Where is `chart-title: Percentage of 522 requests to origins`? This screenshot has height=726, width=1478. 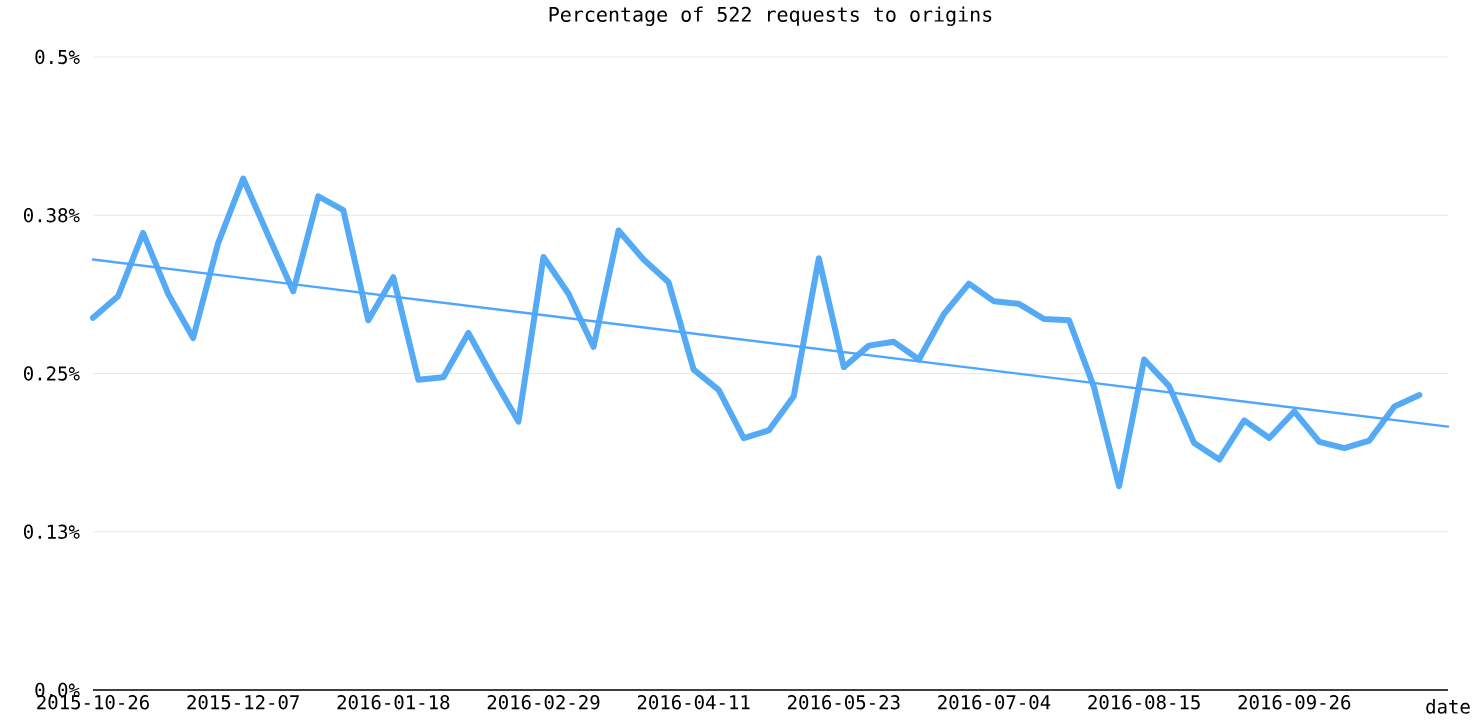 chart-title: Percentage of 522 requests to origins is located at coordinates (770, 16).